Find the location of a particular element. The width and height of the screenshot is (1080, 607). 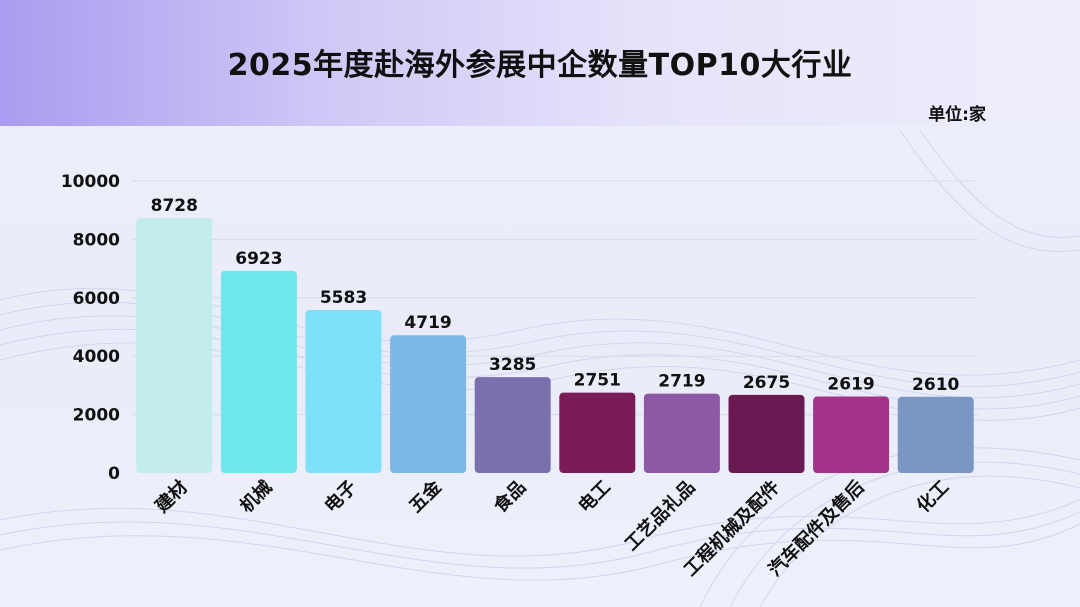

bar-value-label: 6923 is located at coordinates (258, 259).